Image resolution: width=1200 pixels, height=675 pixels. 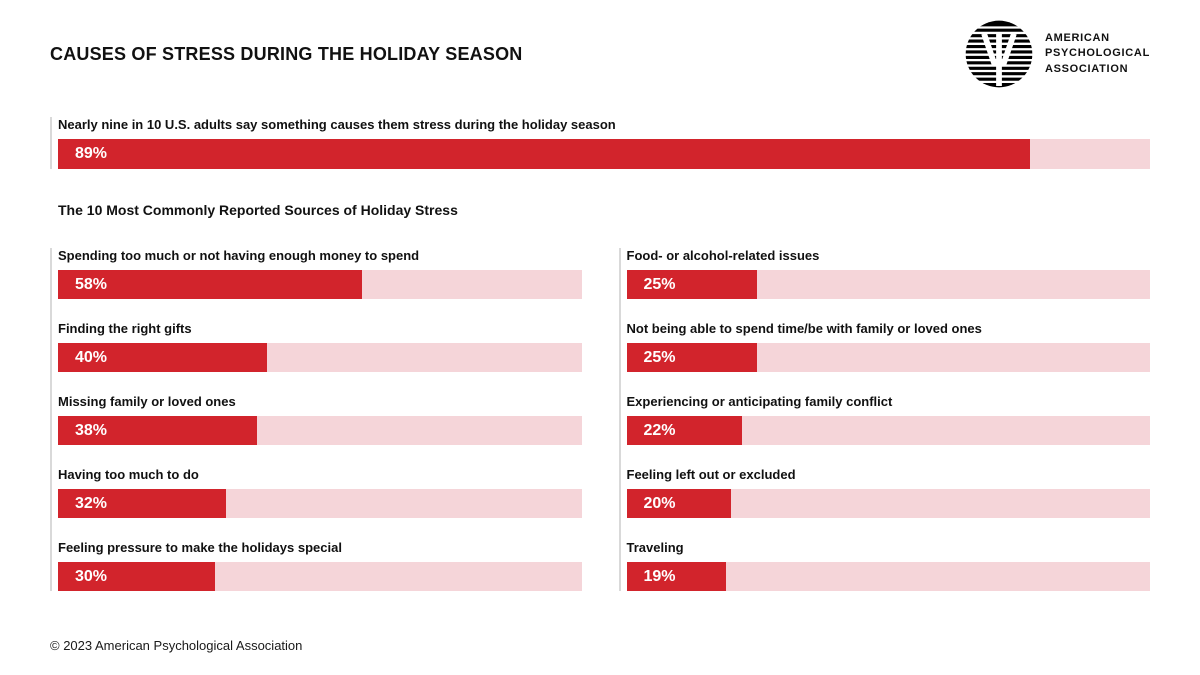 I want to click on bar-value: 38%, so click(x=91, y=430).